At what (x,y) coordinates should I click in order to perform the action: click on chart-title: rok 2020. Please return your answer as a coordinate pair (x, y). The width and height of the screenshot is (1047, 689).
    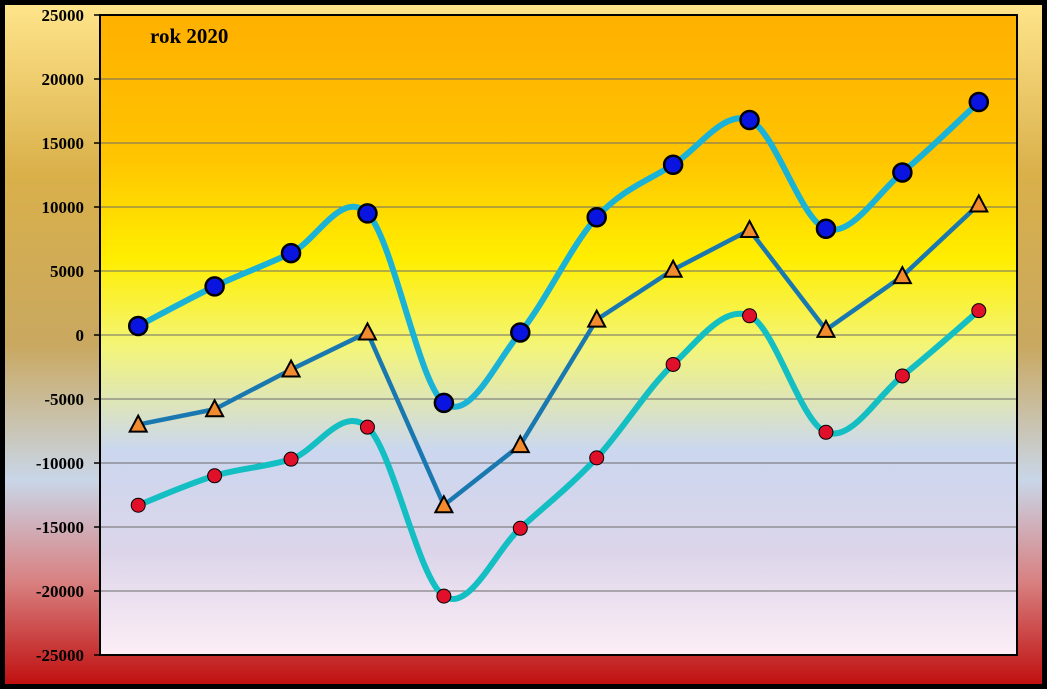
    Looking at the image, I should click on (189, 36).